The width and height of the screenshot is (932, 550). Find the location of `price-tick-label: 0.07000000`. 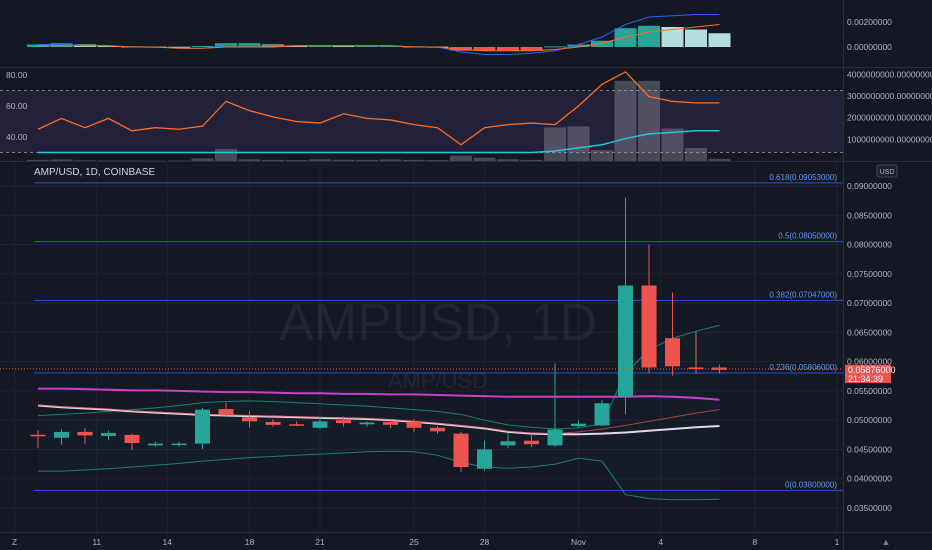

price-tick-label: 0.07000000 is located at coordinates (869, 303).